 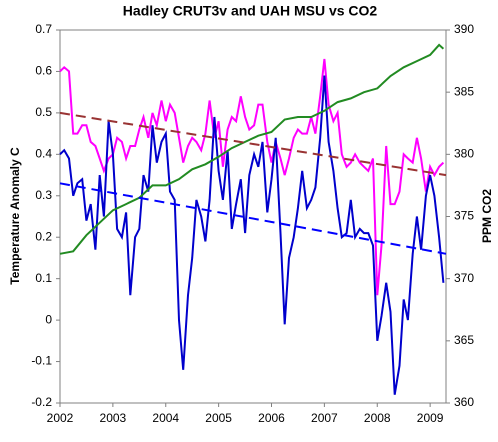 What do you see at coordinates (324, 418) in the screenshot?
I see `x-tick-label: 2007` at bounding box center [324, 418].